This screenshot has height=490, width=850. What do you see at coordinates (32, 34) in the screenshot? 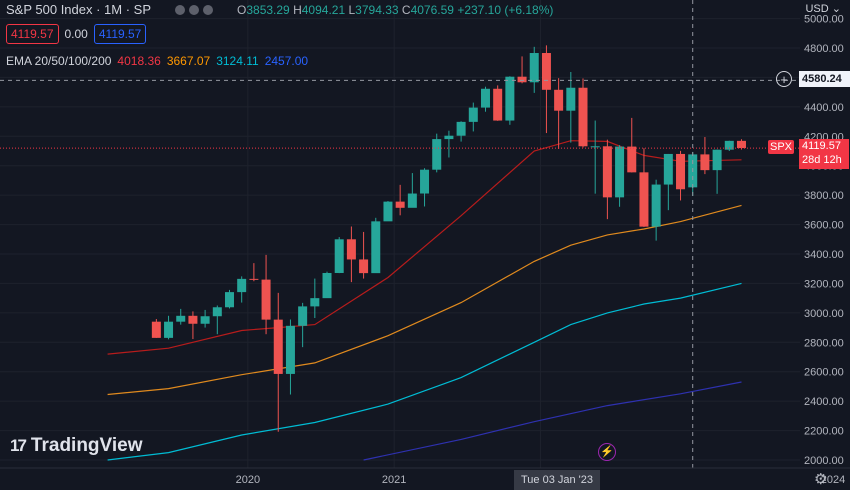
I see `sell-button: 4119.57` at bounding box center [32, 34].